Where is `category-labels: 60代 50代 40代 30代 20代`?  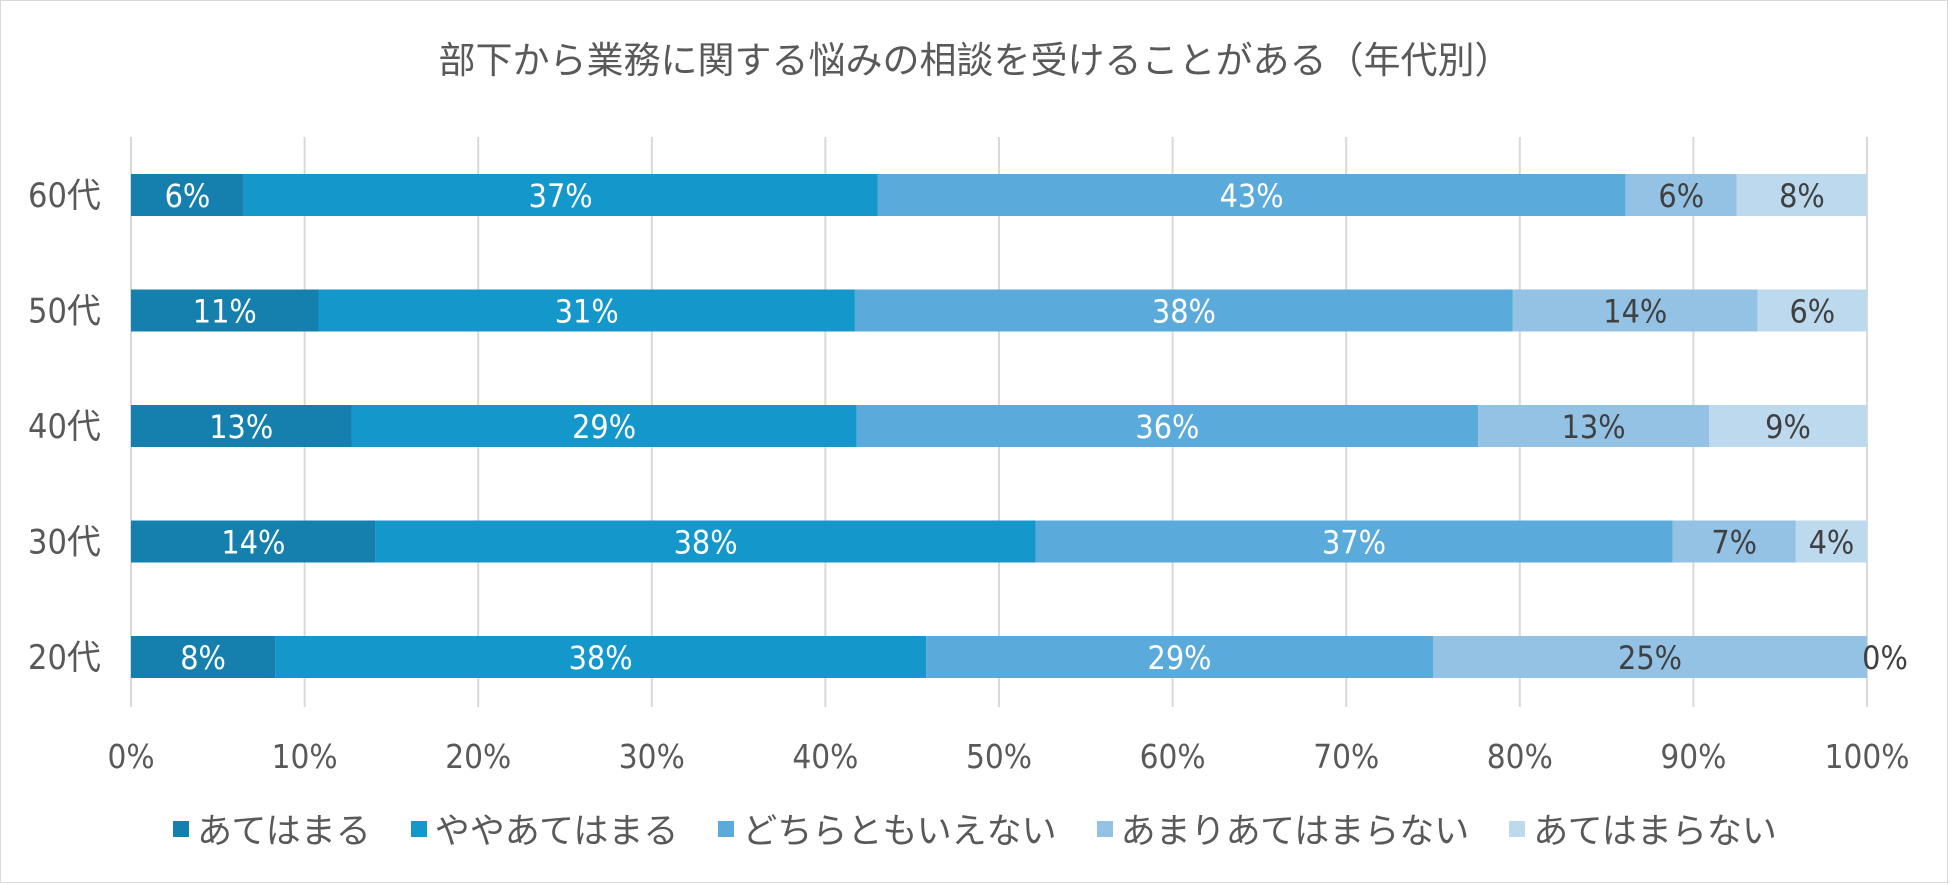
category-labels: 60代 50代 40代 30代 20代 is located at coordinates (64, 427).